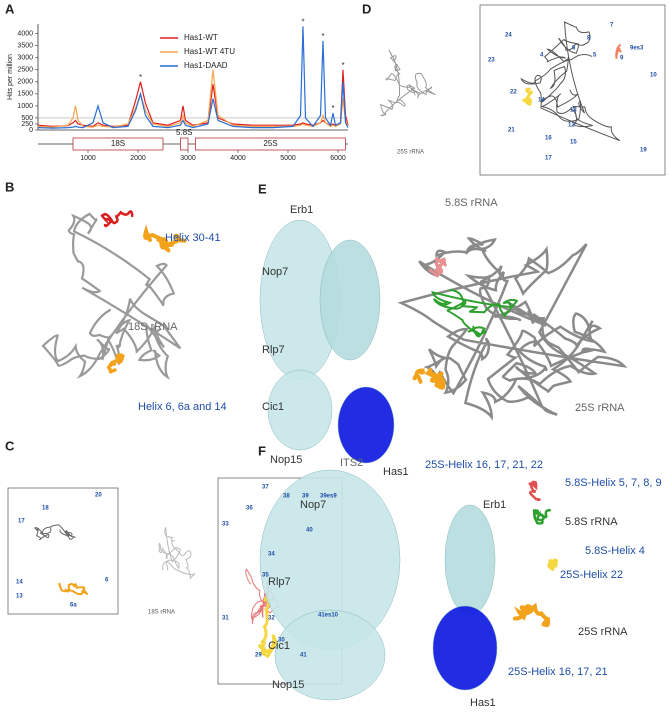 Image resolution: width=669 pixels, height=714 pixels. Describe the element at coordinates (653, 76) in the screenshot. I see `label: 10` at that location.